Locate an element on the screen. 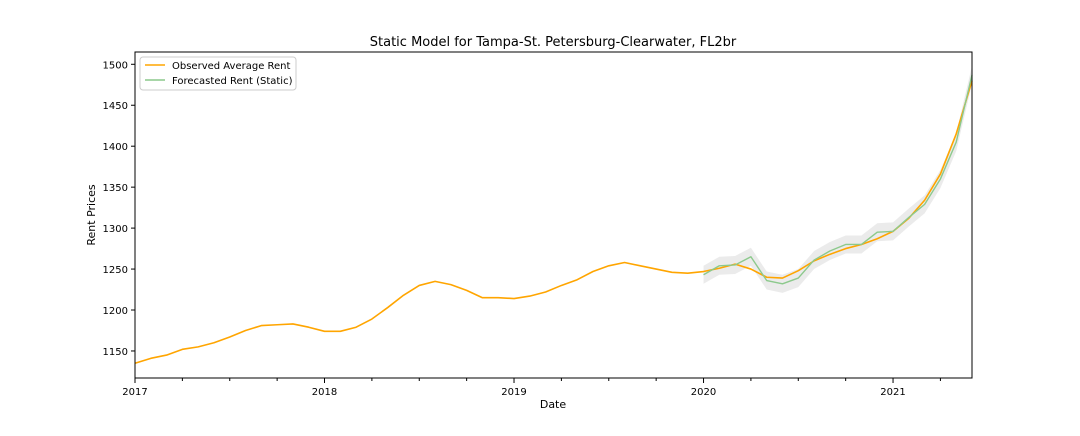  legend-label-observed: Observed Average Rent is located at coordinates (231, 66).